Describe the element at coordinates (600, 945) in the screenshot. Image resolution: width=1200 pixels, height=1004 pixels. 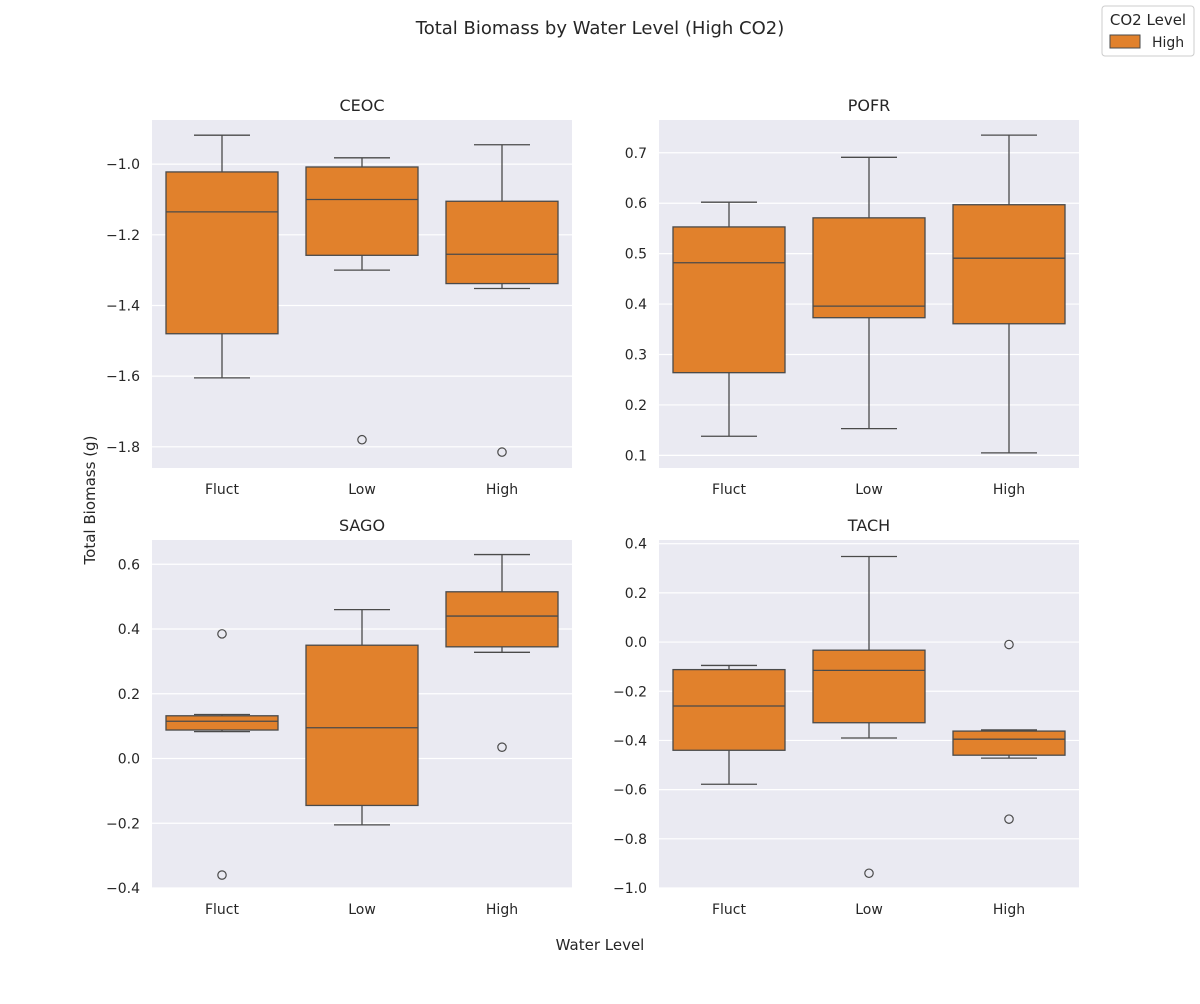
I see `x-axis-label: Water Level` at that location.